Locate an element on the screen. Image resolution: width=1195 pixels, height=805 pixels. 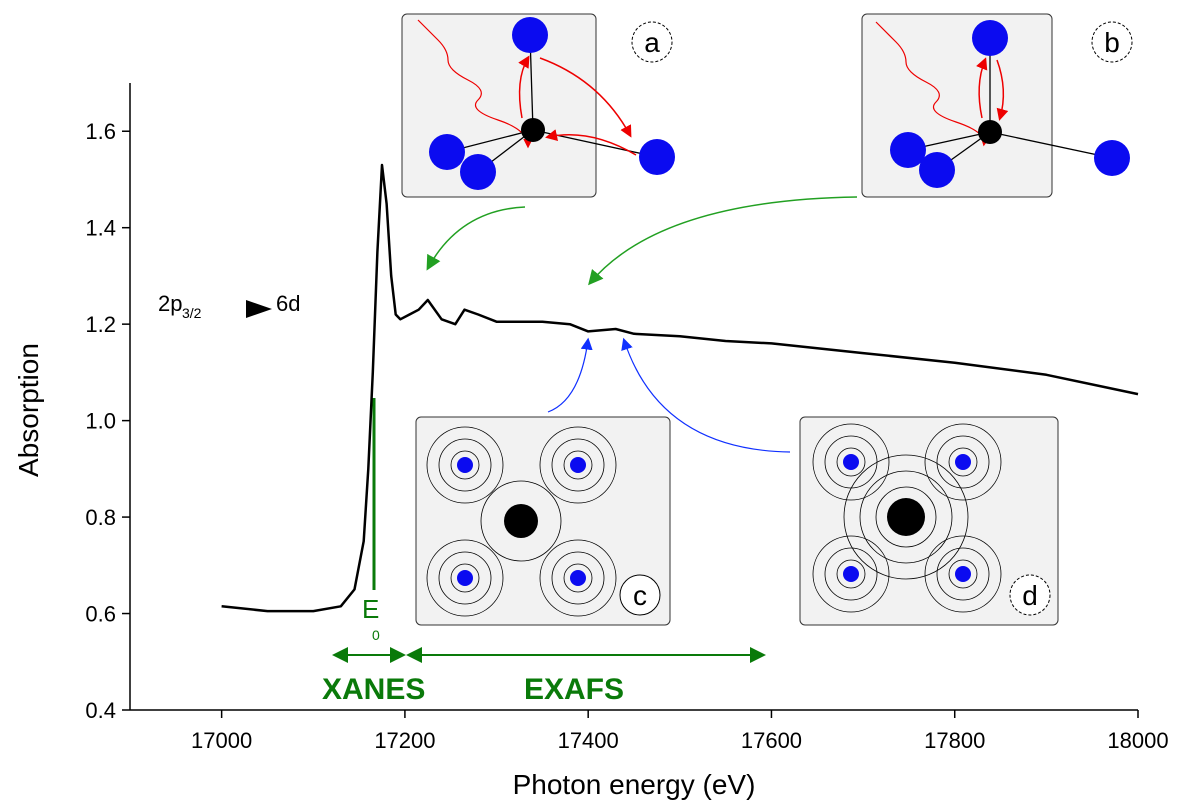
xanes-label: XANES is located at coordinates (373, 689).